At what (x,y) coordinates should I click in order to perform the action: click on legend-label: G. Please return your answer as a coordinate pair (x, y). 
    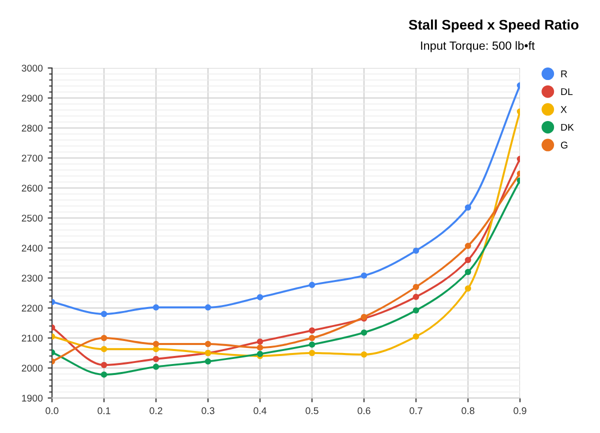
    Looking at the image, I should click on (564, 145).